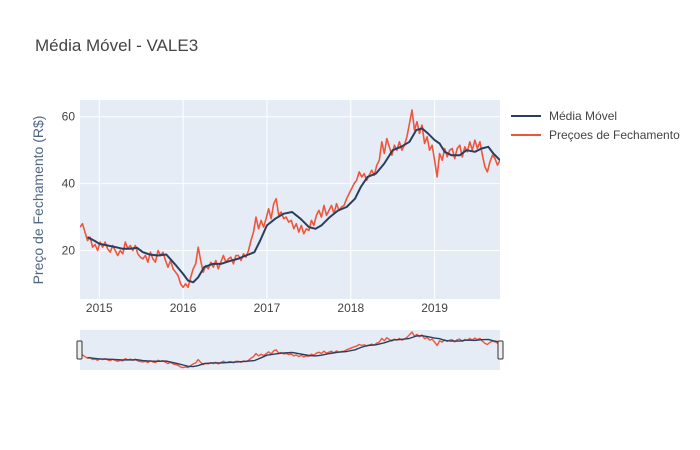  I want to click on y-tick-label: 60, so click(69, 117).